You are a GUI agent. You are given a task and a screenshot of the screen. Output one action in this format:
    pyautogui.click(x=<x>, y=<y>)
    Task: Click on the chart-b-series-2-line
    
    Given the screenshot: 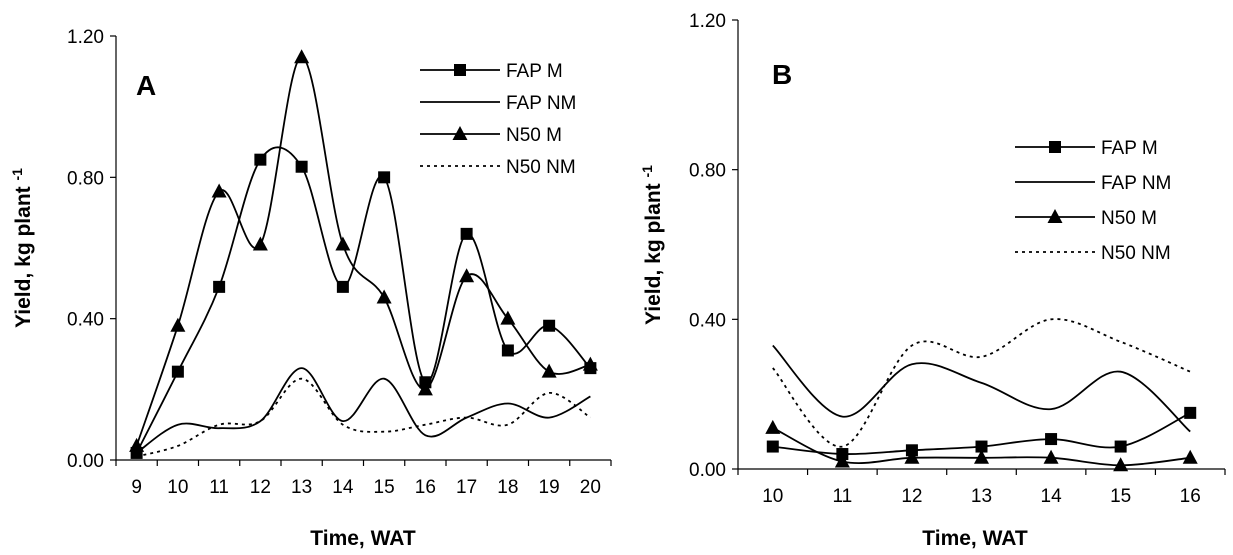 What is the action you would take?
    pyautogui.click(x=981, y=388)
    